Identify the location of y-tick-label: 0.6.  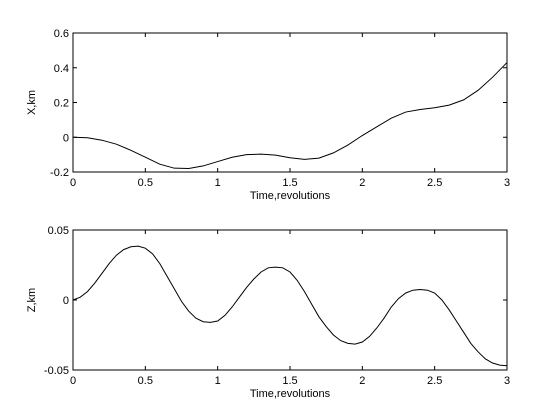
(61, 34).